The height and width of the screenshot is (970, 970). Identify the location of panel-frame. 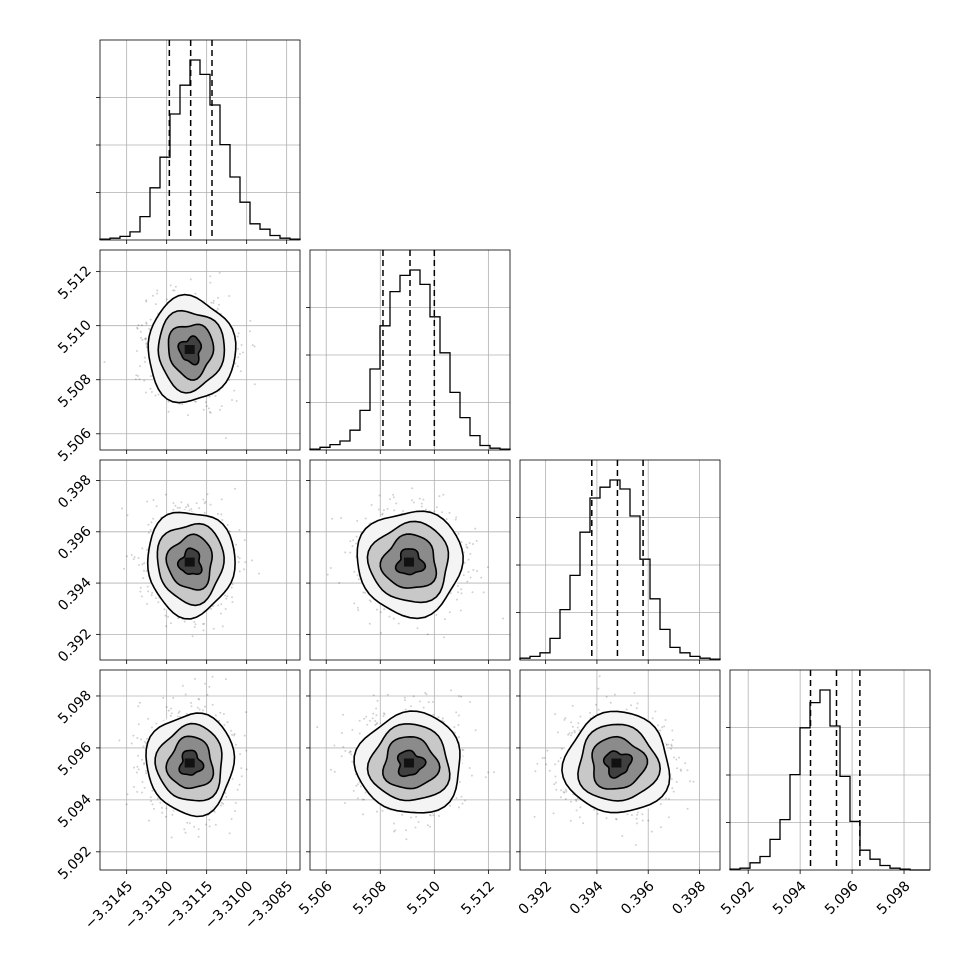
(410, 350).